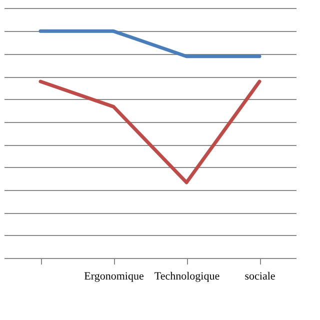 This screenshot has width=320, height=320. I want to click on x-tick-label: sociale, so click(260, 276).